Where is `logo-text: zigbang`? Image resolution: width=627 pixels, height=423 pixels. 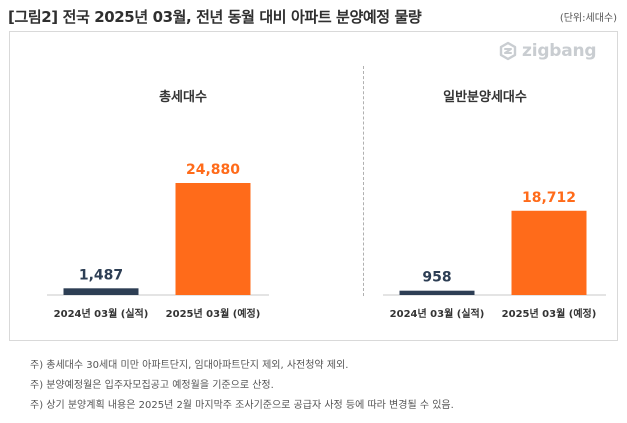 logo-text: zigbang is located at coordinates (559, 51).